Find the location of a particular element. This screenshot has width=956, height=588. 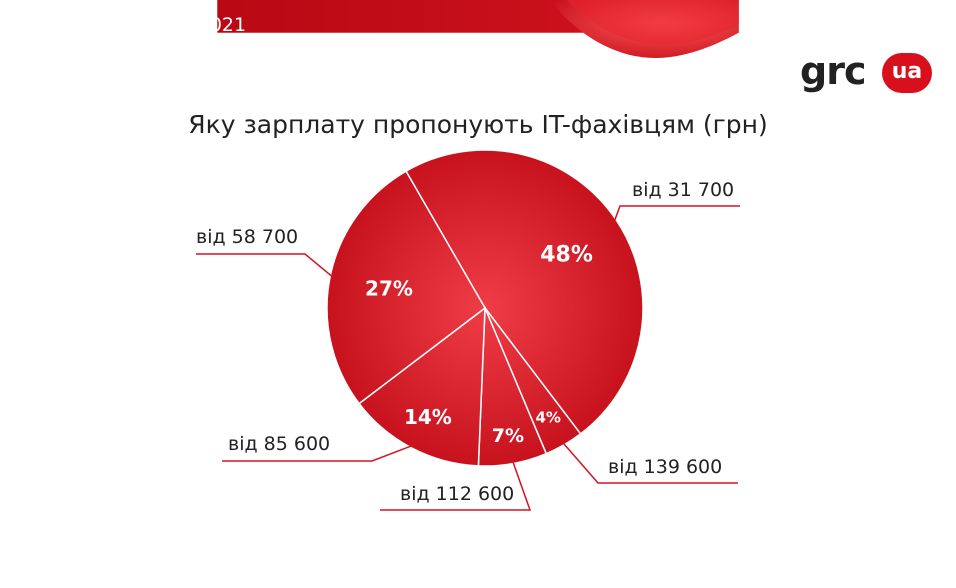

logo-badge: ua is located at coordinates (907, 73).